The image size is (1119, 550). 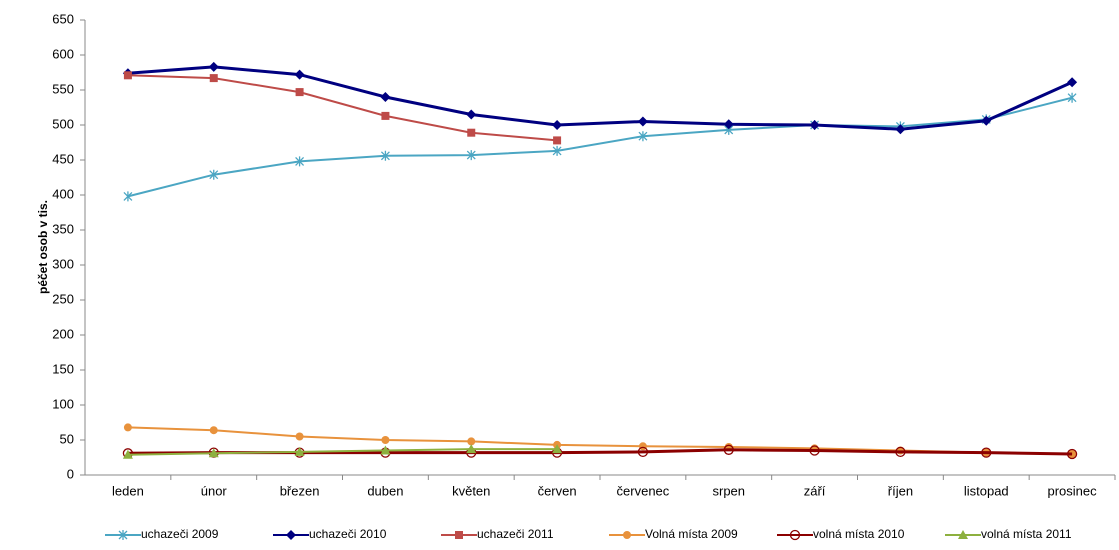 What do you see at coordinates (63, 123) in the screenshot?
I see `y-tick-label: 500` at bounding box center [63, 123].